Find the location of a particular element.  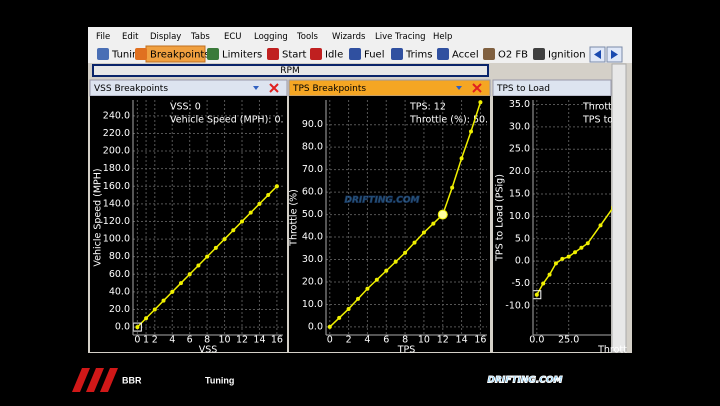

y-tick-label: 35.0 is located at coordinates (519, 104).